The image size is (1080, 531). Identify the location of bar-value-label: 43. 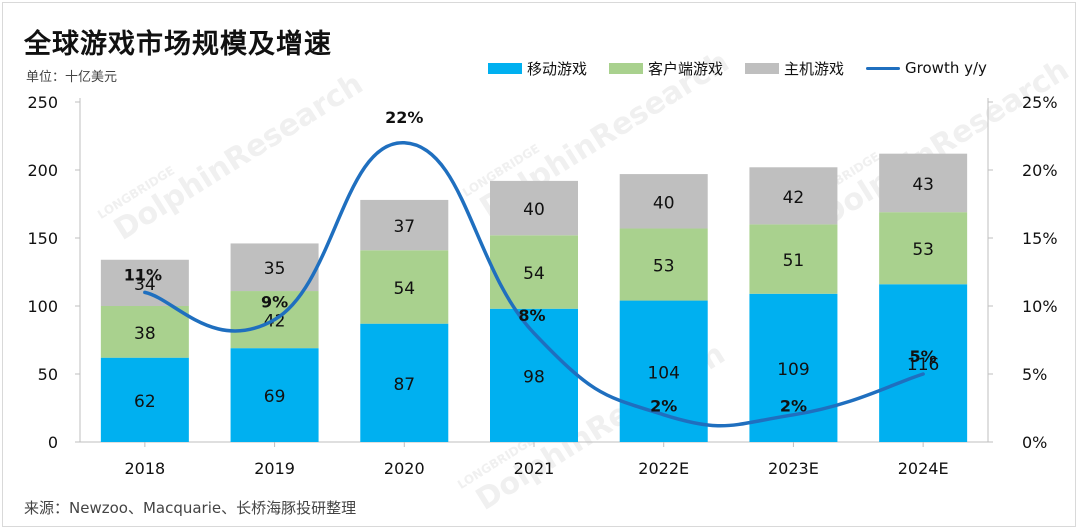
(923, 185).